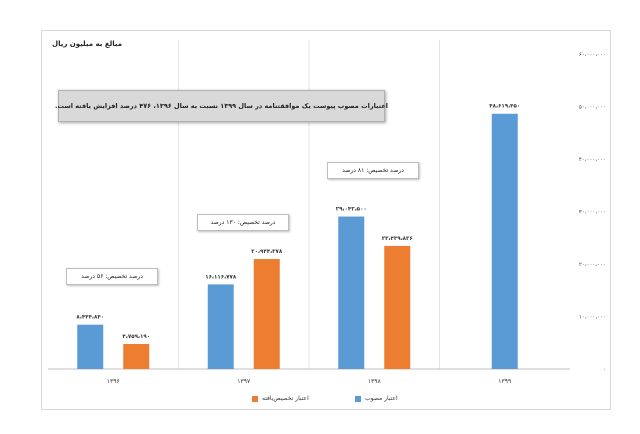  Describe the element at coordinates (358, 398) in the screenshot. I see `legend-approved-swatch` at that location.